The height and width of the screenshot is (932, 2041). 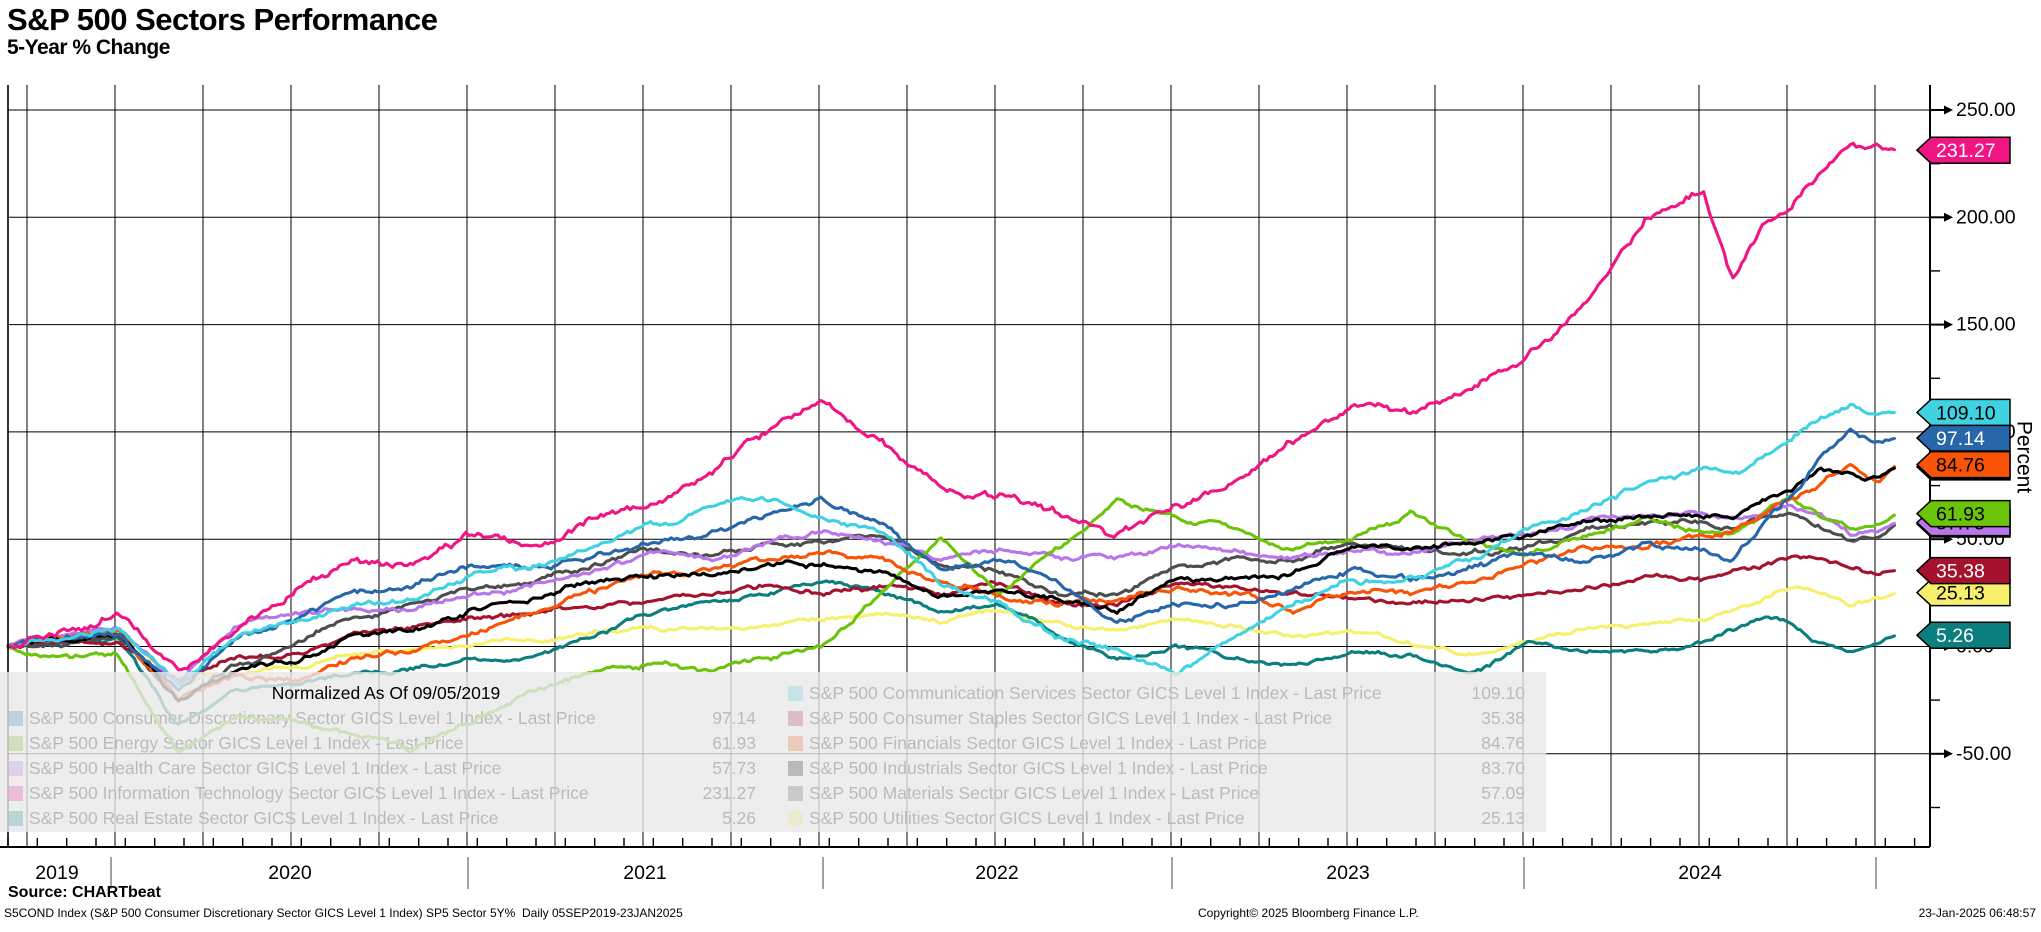 What do you see at coordinates (1966, 151) in the screenshot?
I see `svg-text: 231.27` at bounding box center [1966, 151].